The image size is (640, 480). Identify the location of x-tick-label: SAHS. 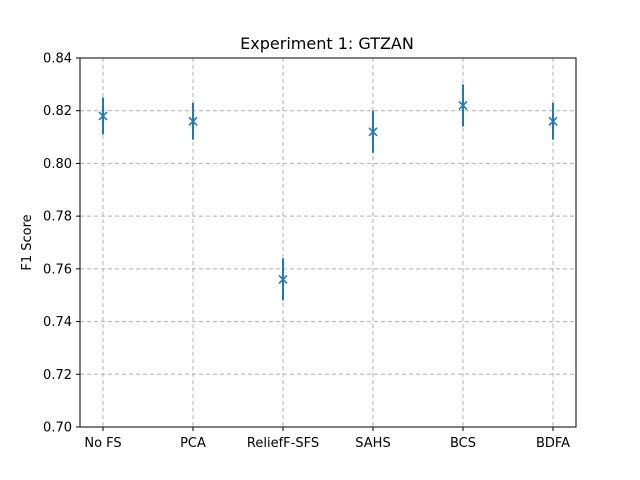
(372, 443).